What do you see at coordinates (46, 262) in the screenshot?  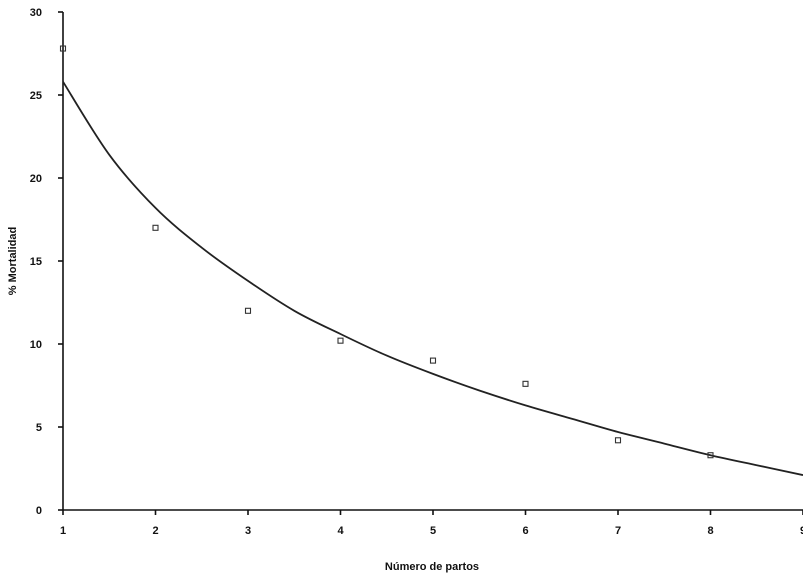 I see `y-axis-ticks: 0 5 10 15 20 25 30` at bounding box center [46, 262].